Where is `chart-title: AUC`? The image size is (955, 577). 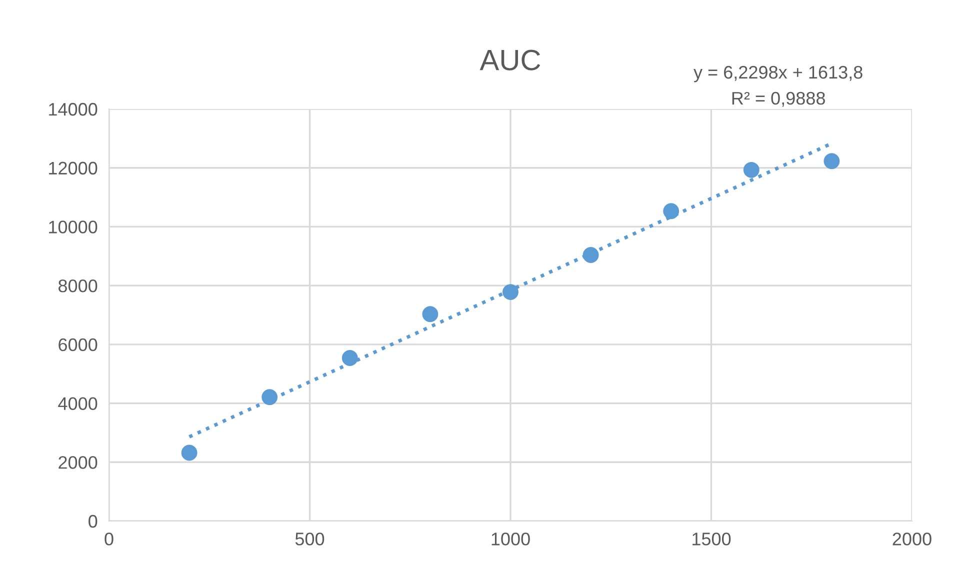 chart-title: AUC is located at coordinates (510, 60).